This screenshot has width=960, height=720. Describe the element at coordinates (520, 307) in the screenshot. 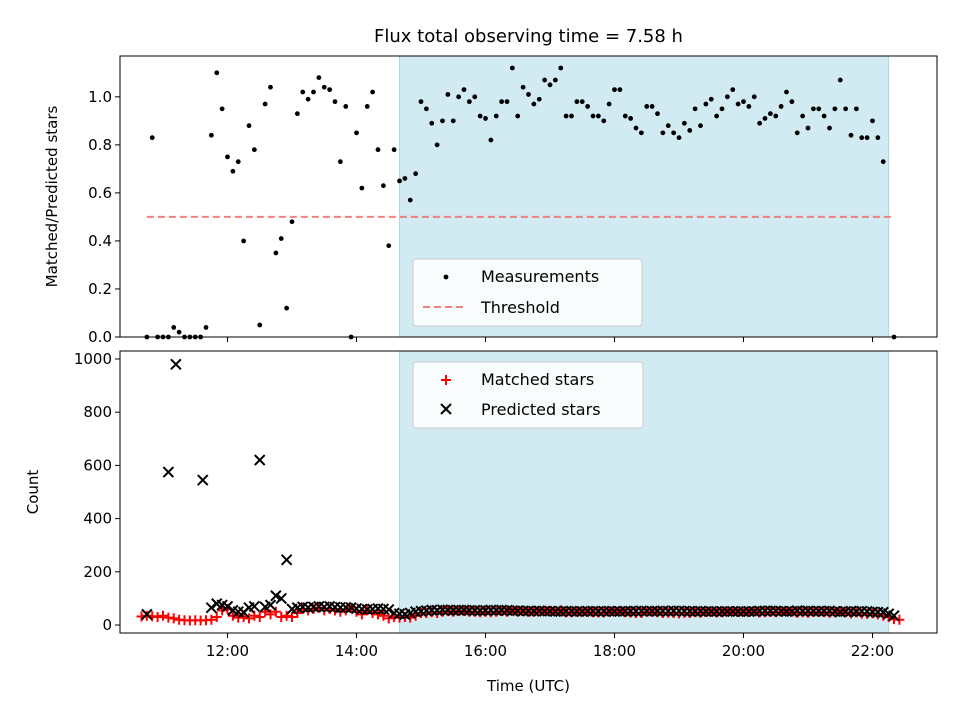

I see `legend-threshold-label: Threshold` at that location.